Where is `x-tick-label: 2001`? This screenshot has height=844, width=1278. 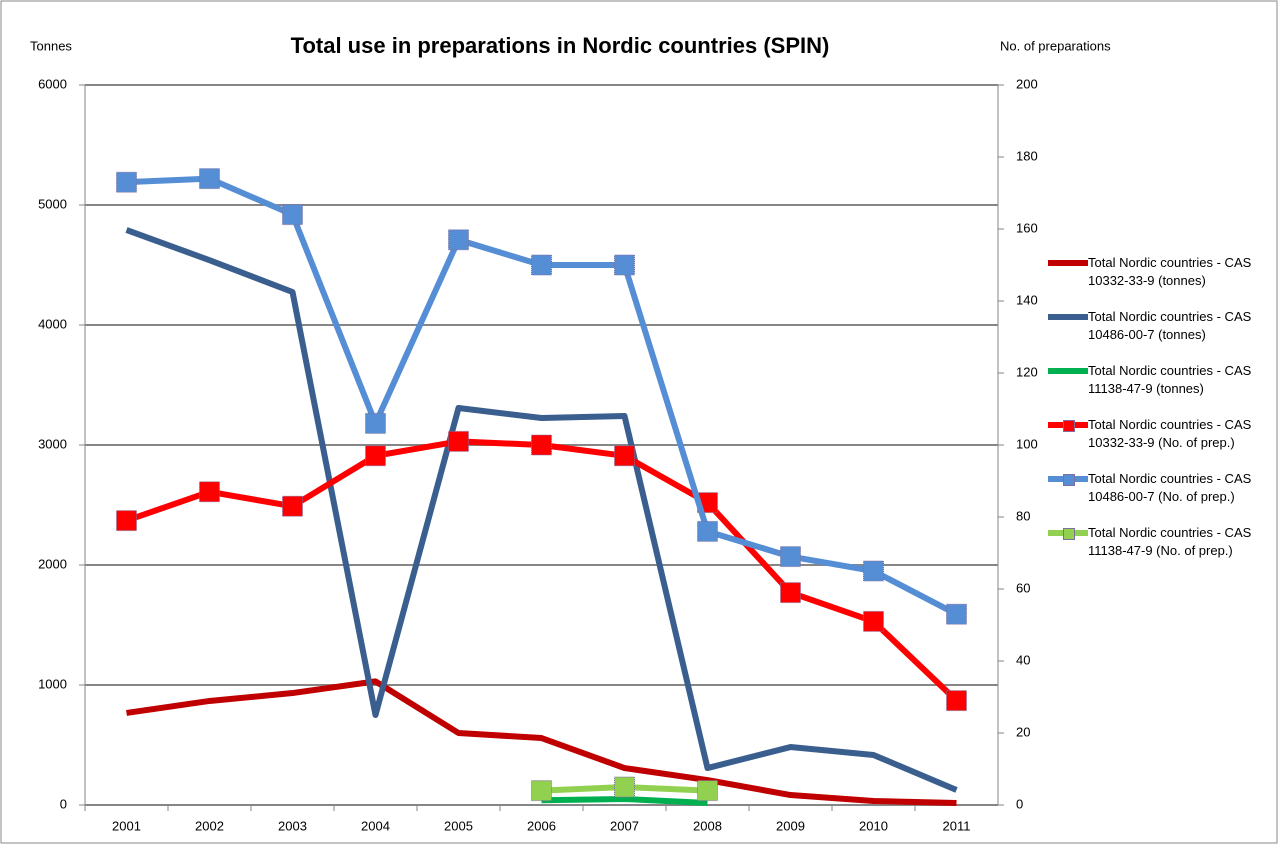
x-tick-label: 2001 is located at coordinates (126, 825).